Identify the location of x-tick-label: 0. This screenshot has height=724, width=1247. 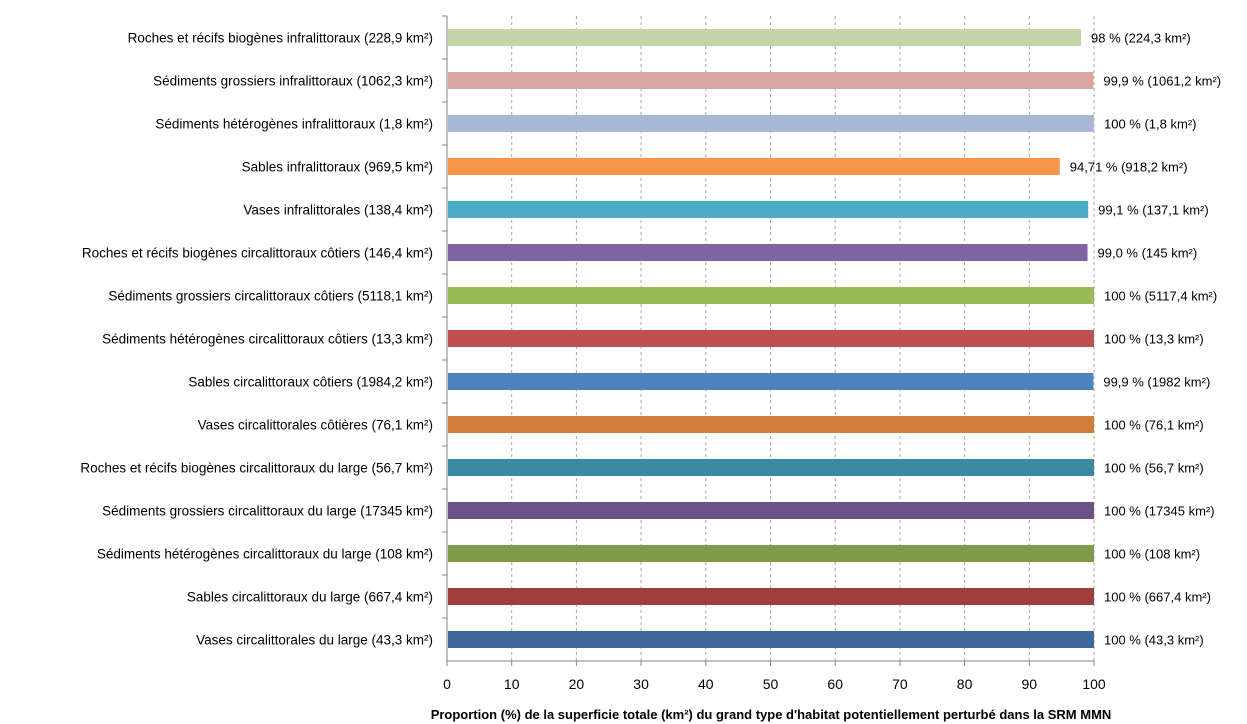
(447, 684).